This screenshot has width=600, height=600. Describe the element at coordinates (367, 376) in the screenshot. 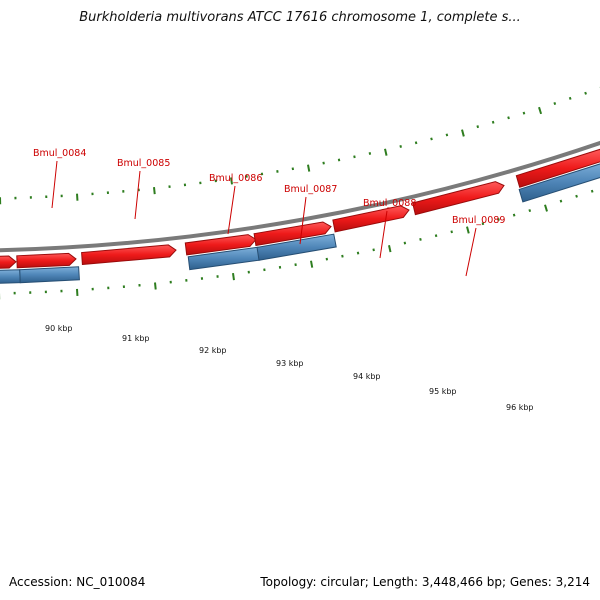

I see `tick-label-94kbp: 94 kbp` at that location.